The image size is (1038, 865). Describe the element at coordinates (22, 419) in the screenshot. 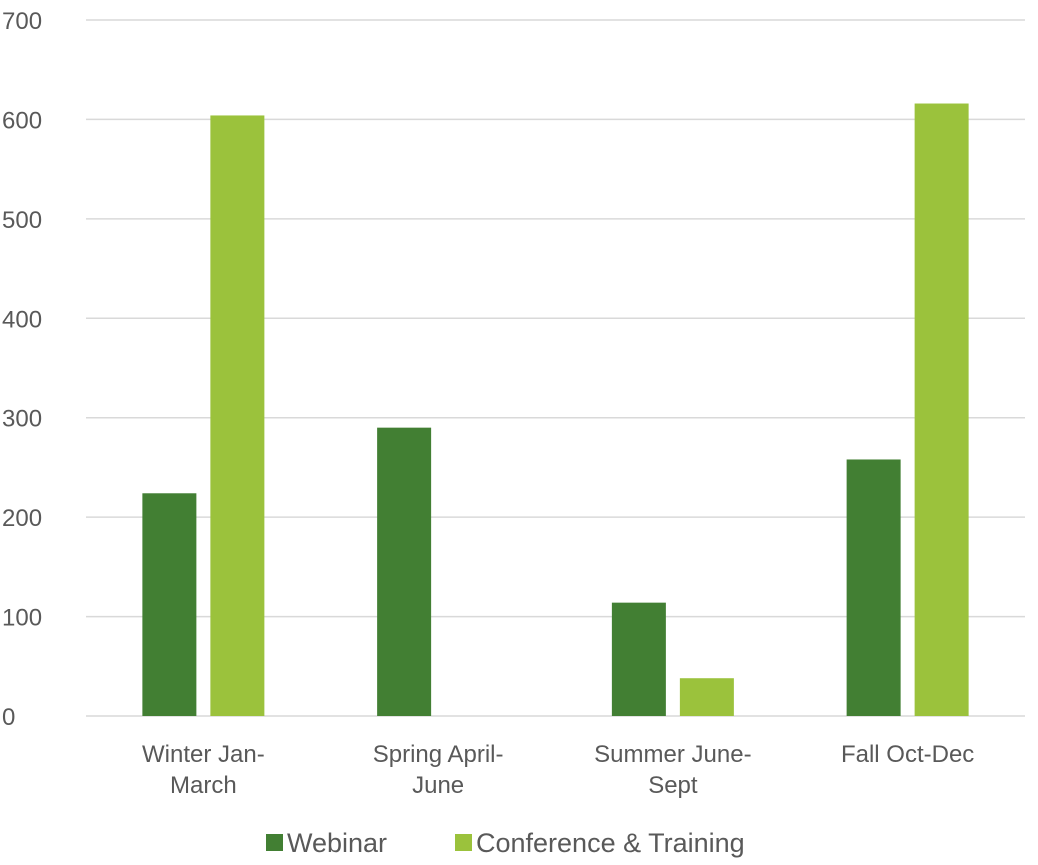

I see `y-tick-label: 300` at that location.